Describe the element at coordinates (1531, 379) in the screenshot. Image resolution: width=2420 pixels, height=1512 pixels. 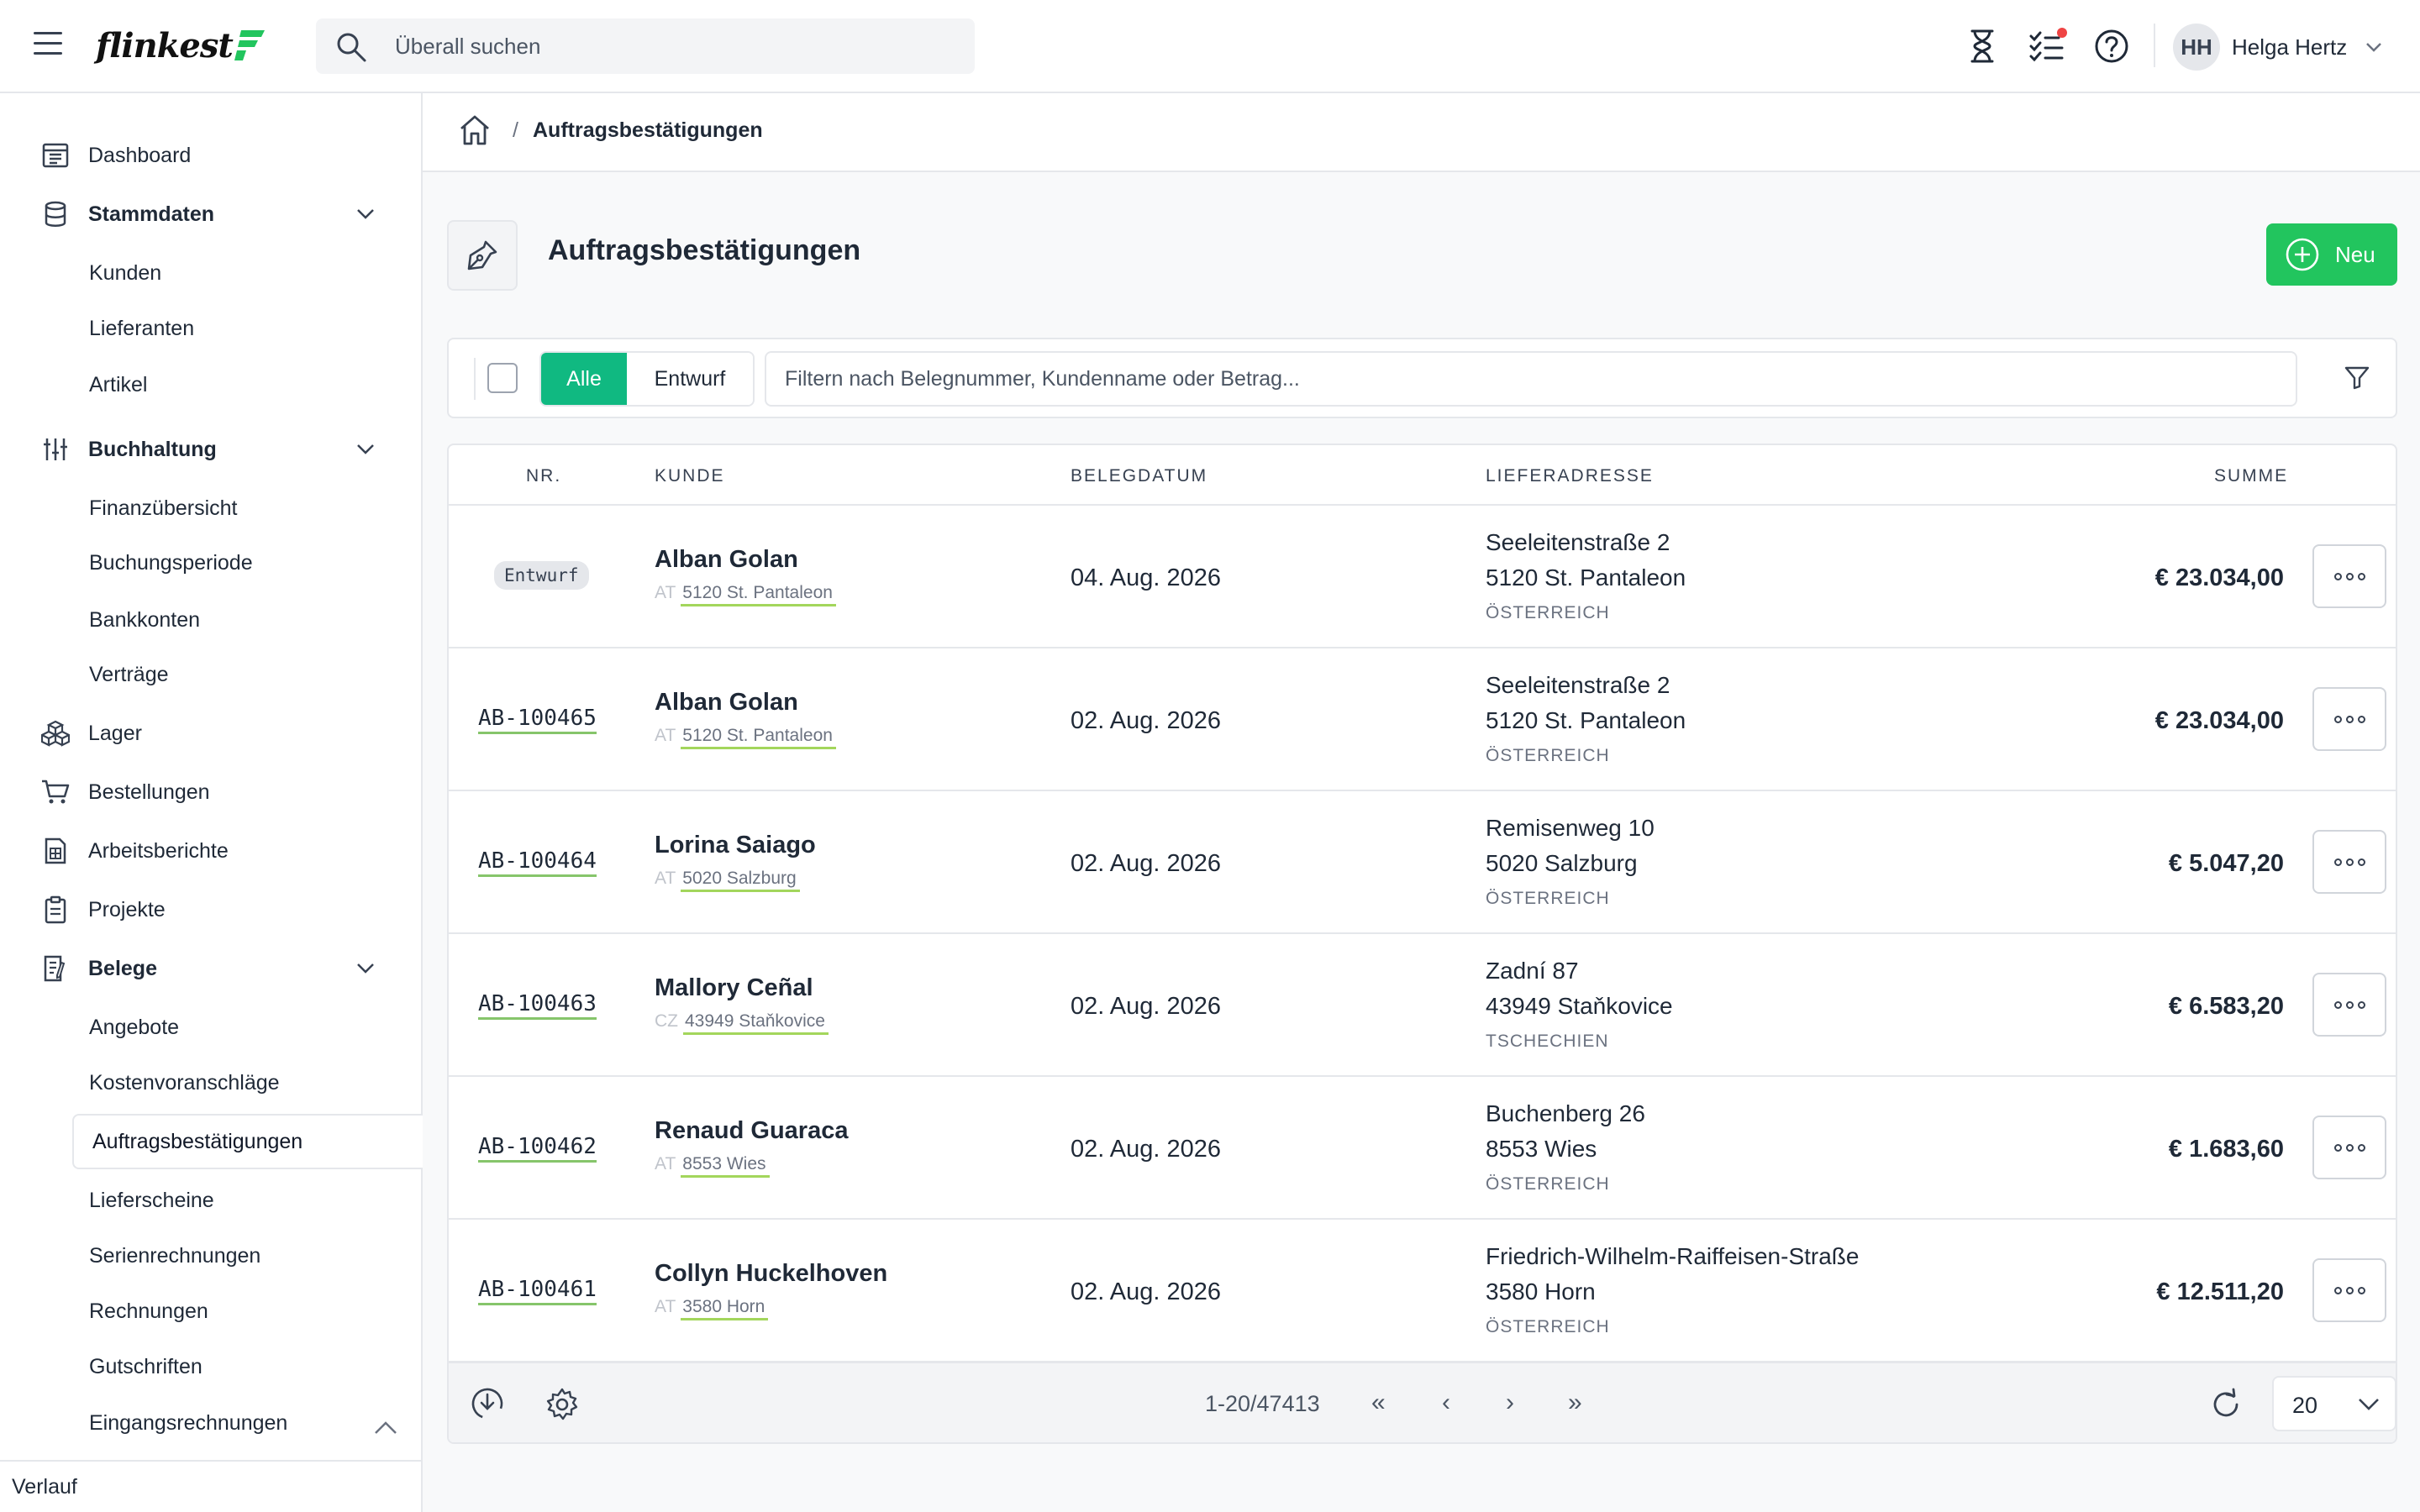
I see `filter-input` at that location.